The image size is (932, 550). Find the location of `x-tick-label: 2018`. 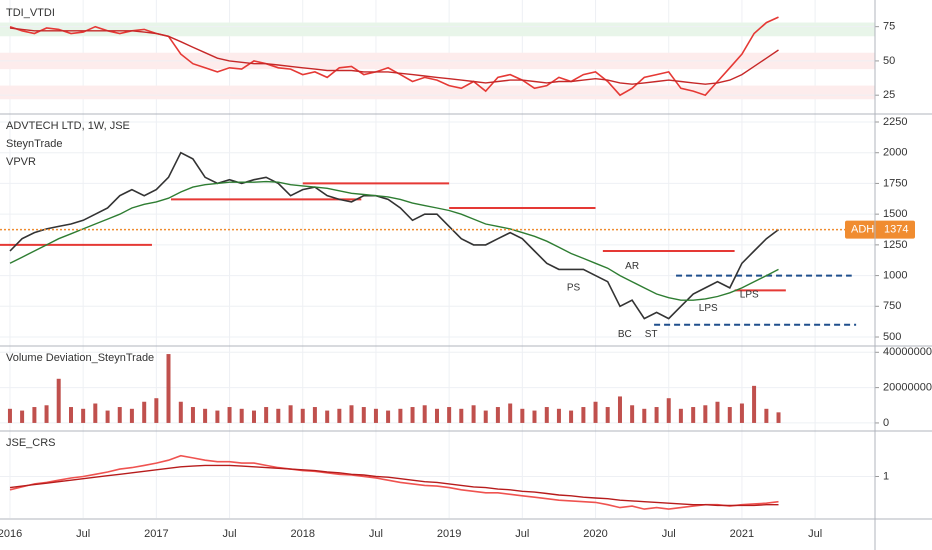

x-tick-label: 2018 is located at coordinates (303, 534).